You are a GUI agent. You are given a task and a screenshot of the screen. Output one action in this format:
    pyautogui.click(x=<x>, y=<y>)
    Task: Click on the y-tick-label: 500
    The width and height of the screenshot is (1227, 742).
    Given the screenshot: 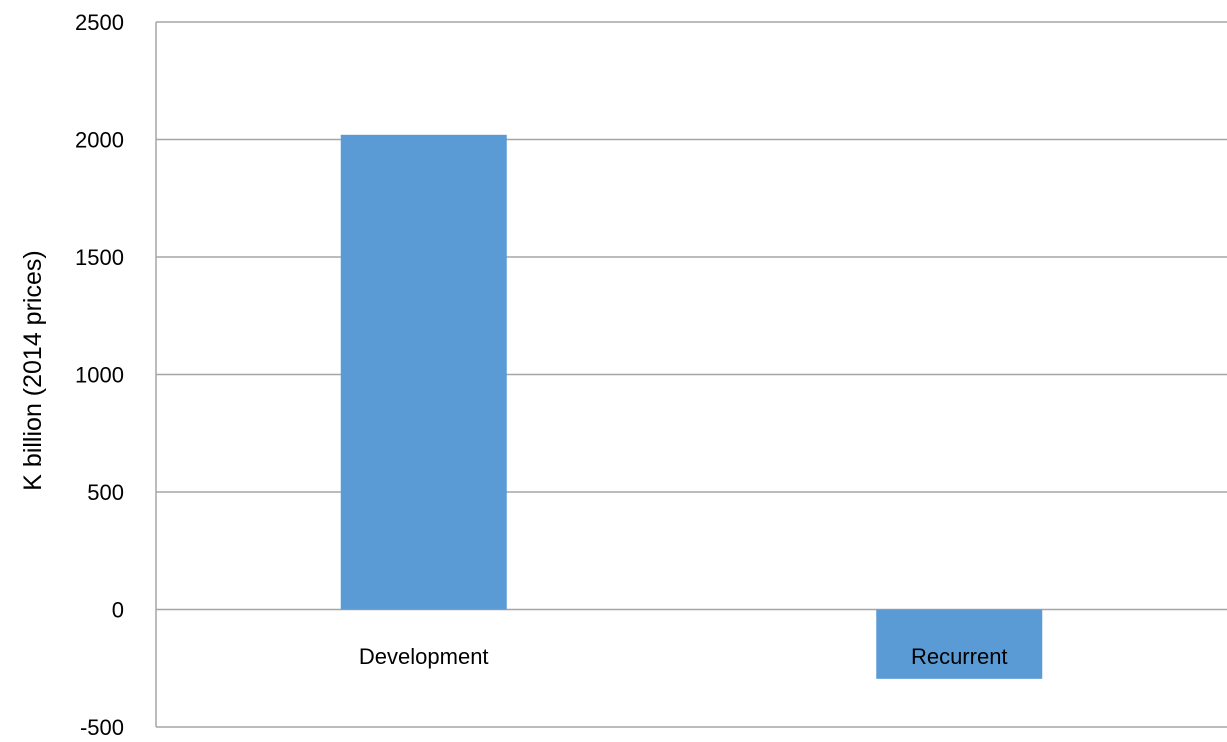 What is the action you would take?
    pyautogui.click(x=105, y=492)
    